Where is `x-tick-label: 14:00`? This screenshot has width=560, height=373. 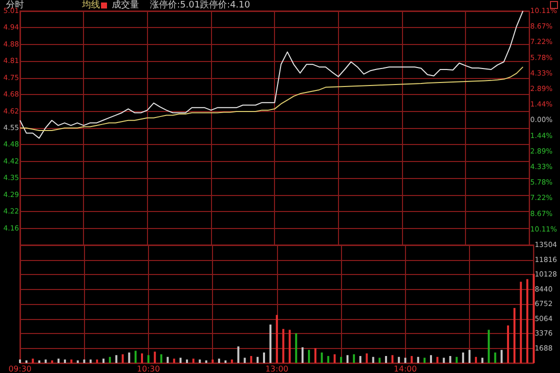 x-tick-label: 14:00 is located at coordinates (405, 368).